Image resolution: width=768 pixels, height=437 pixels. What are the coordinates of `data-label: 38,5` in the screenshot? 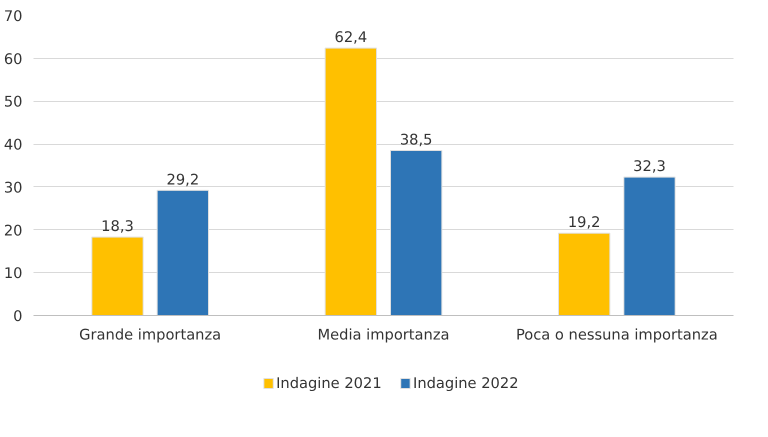 It's located at (416, 140).